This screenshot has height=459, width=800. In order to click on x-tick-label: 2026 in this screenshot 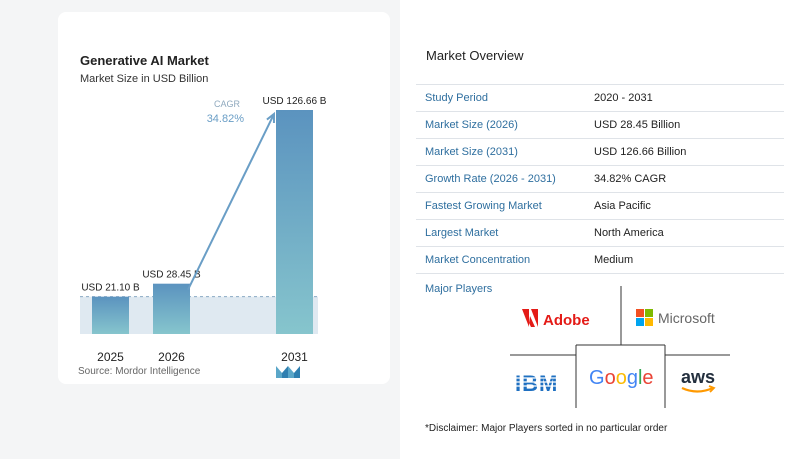, I will do `click(171, 357)`.